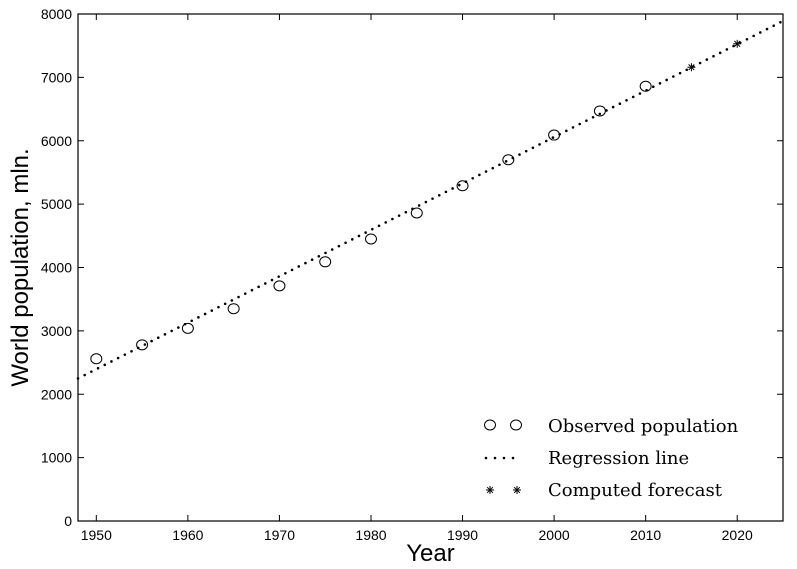 Image resolution: width=797 pixels, height=569 pixels. What do you see at coordinates (618, 458) in the screenshot?
I see `legend-label-regression-line: Regression line` at bounding box center [618, 458].